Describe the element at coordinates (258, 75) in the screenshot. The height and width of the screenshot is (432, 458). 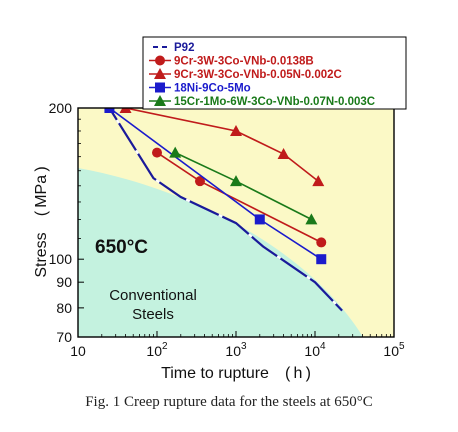
I see `legend-label: 9Cr-3W-3Co-VNb-0.05N-0.002C` at that location.